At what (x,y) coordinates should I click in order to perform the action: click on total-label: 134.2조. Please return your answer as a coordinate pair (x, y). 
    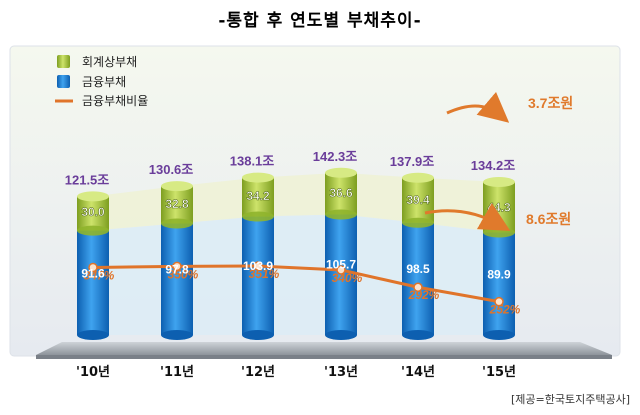
    Looking at the image, I should click on (493, 165).